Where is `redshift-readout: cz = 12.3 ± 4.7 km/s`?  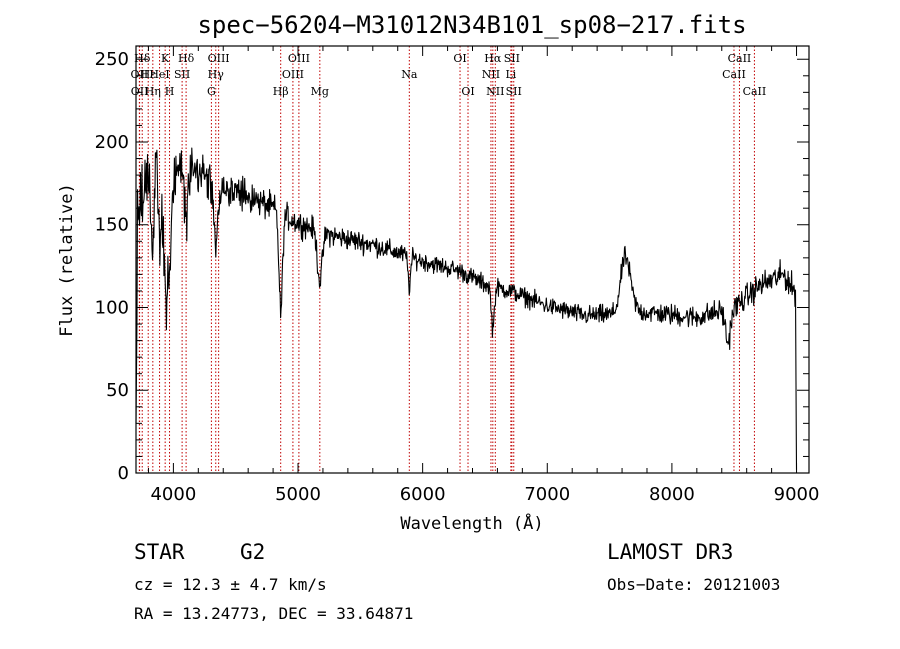
redshift-readout: cz = 12.3 ± 4.7 km/s is located at coordinates (230, 584).